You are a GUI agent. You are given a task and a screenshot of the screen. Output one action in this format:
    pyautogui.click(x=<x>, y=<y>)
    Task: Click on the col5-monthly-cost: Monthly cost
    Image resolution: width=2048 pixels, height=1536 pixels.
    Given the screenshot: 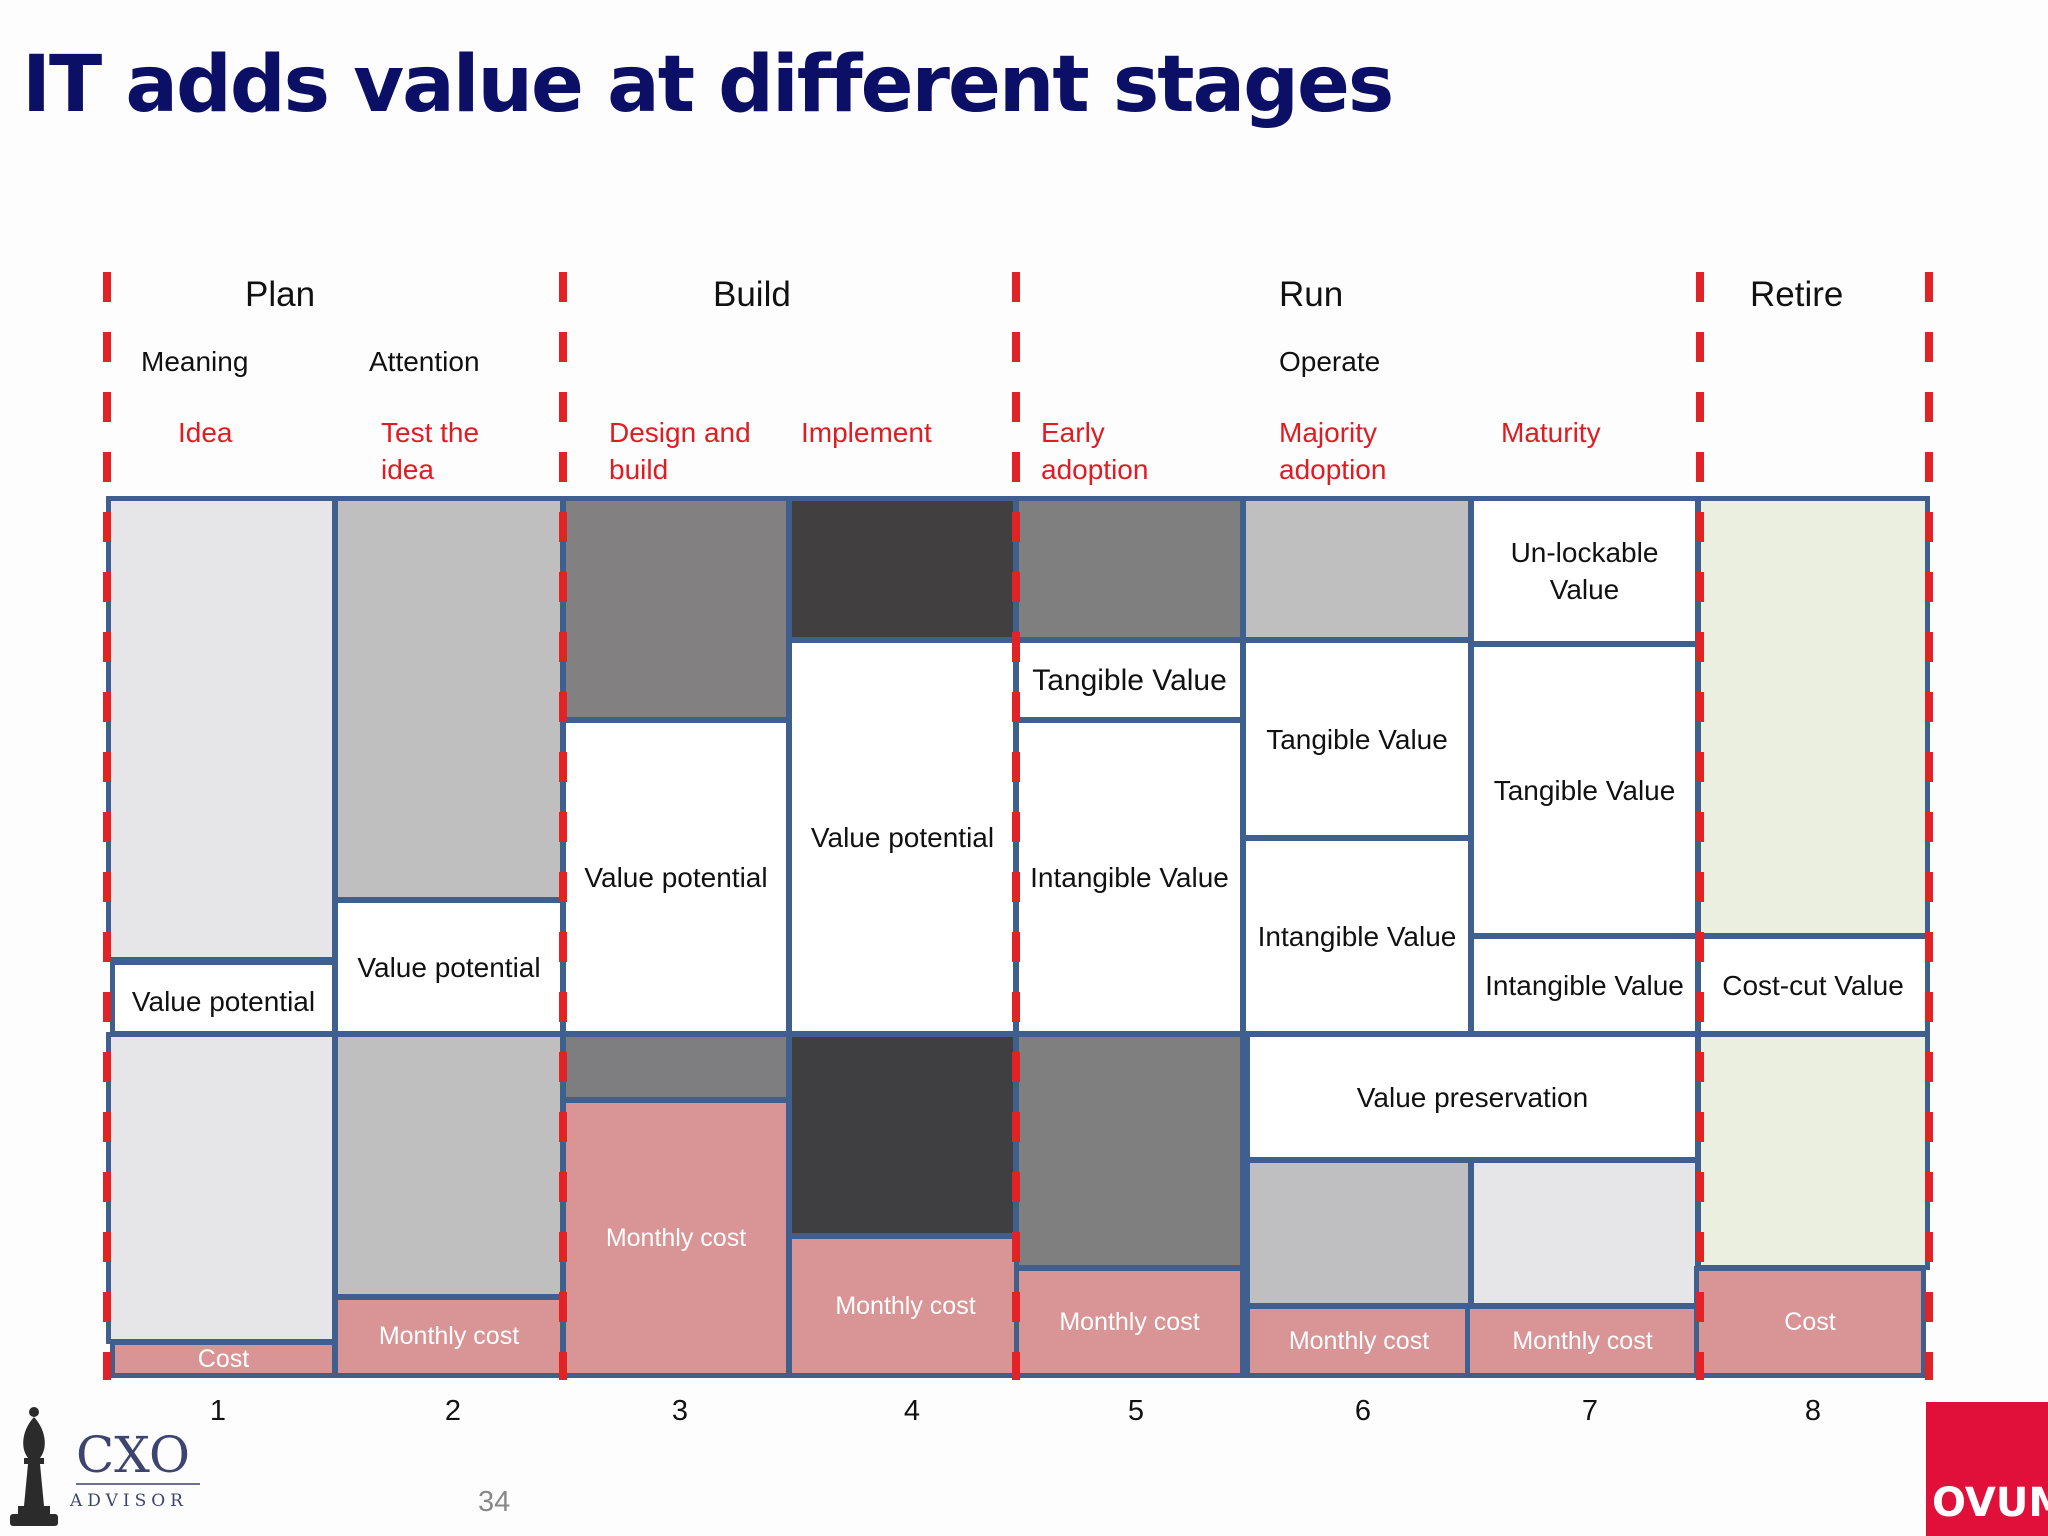 What is the action you would take?
    pyautogui.click(x=1129, y=1322)
    